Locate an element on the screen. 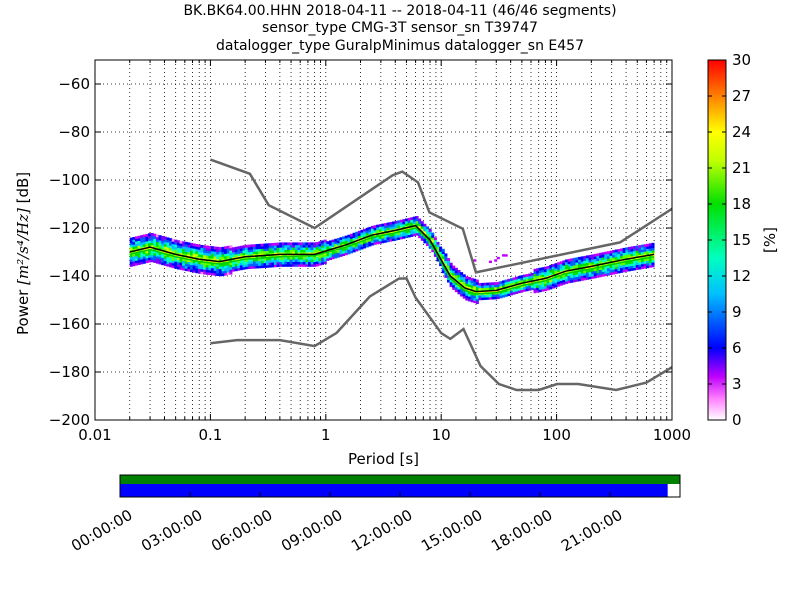  y-tick-label: −60 is located at coordinates (74, 84).